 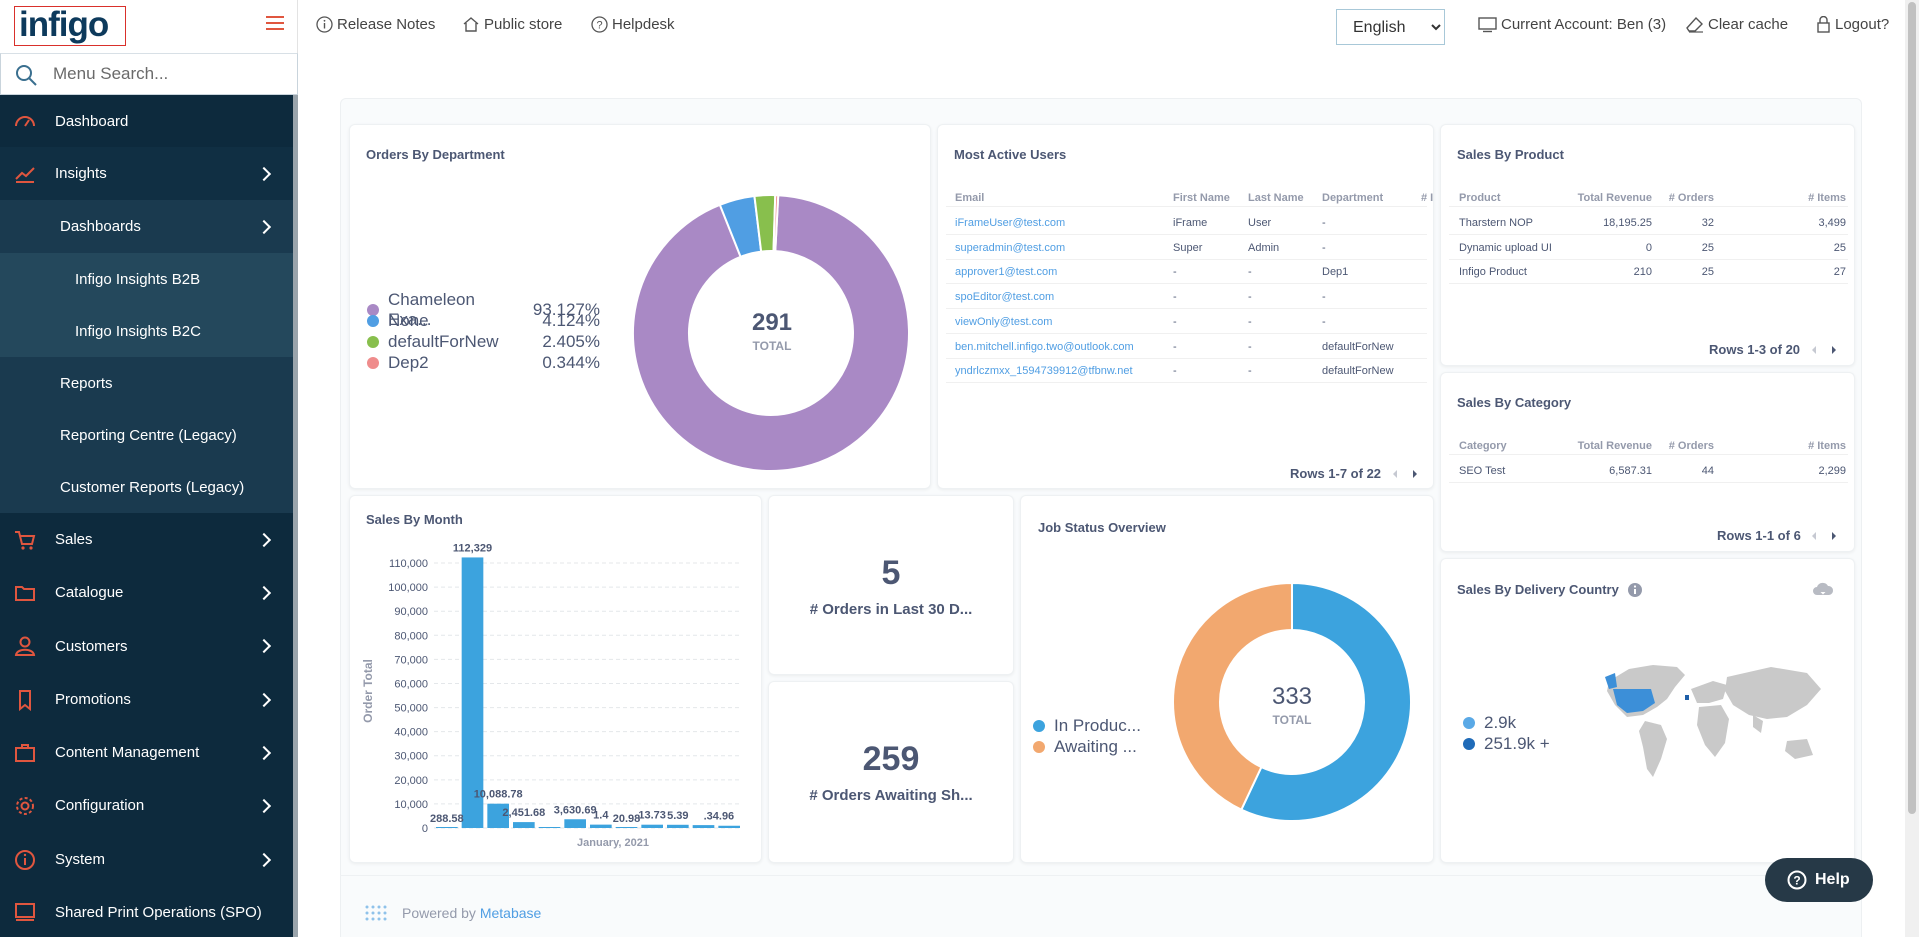 What do you see at coordinates (146, 859) in the screenshot?
I see `sidebar-item-system: System` at bounding box center [146, 859].